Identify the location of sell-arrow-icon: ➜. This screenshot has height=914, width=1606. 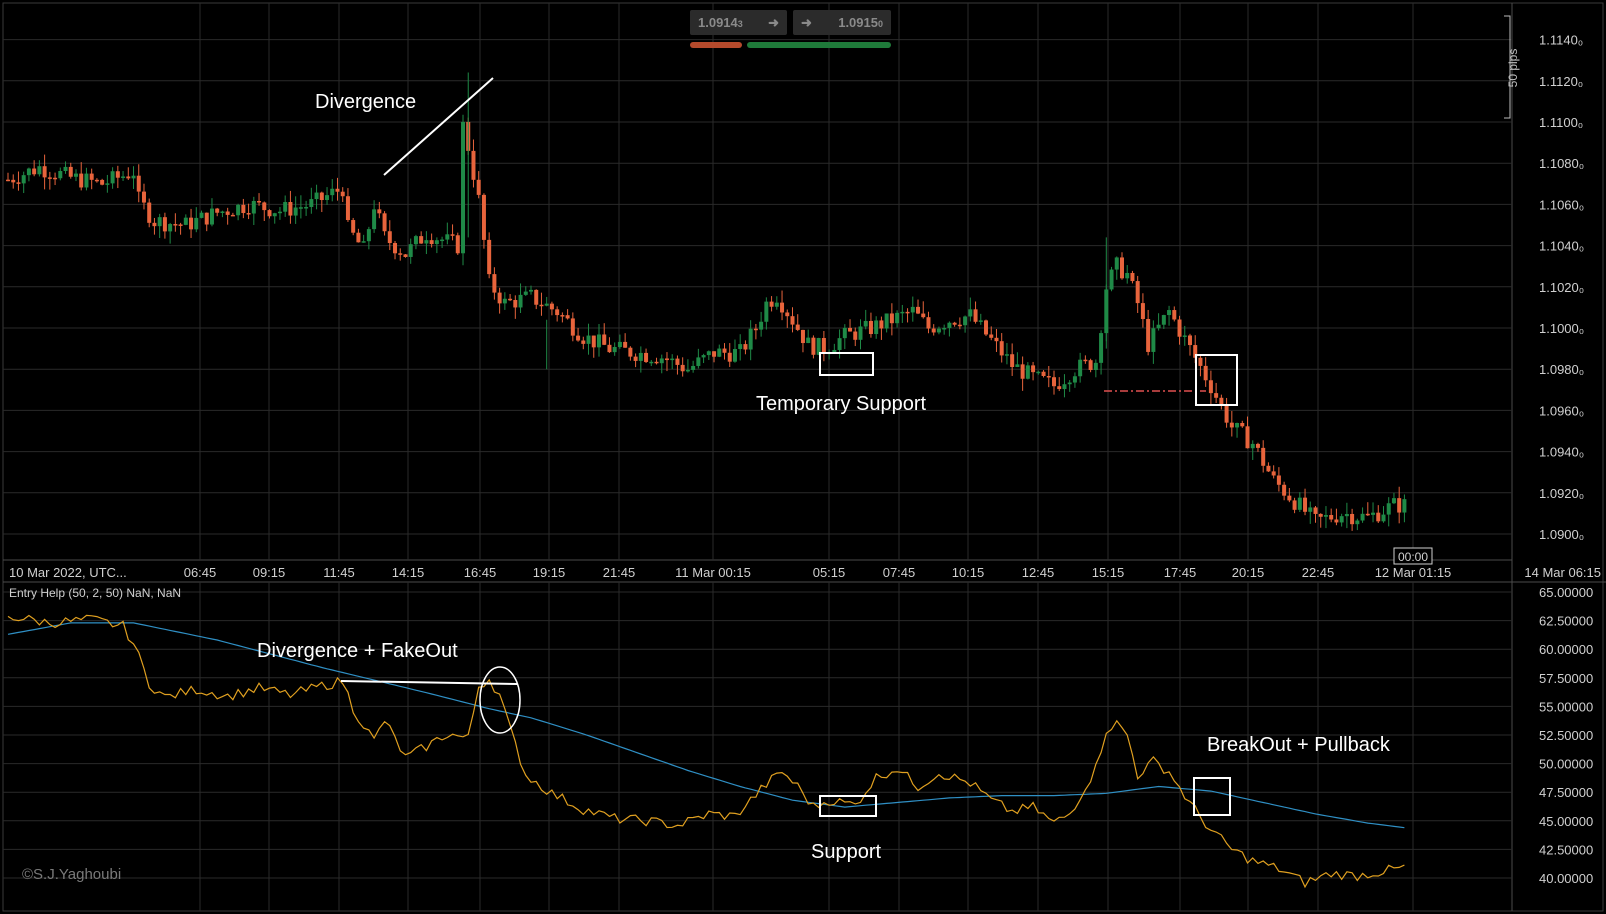
(773, 22).